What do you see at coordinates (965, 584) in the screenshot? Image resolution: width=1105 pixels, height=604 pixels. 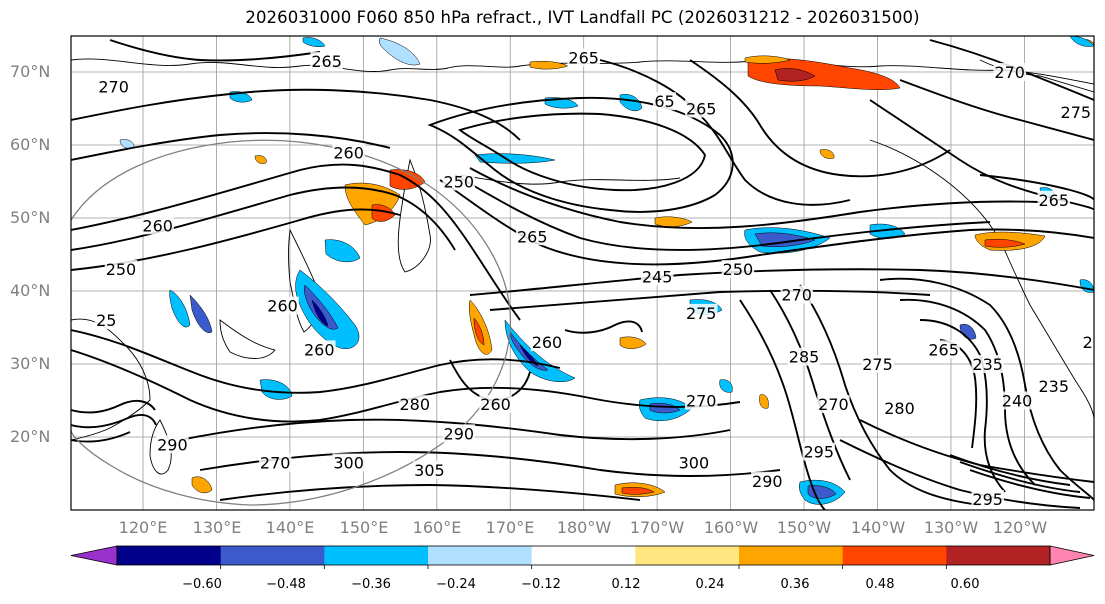 I see `colorbar-tick-label: 0.60` at bounding box center [965, 584].